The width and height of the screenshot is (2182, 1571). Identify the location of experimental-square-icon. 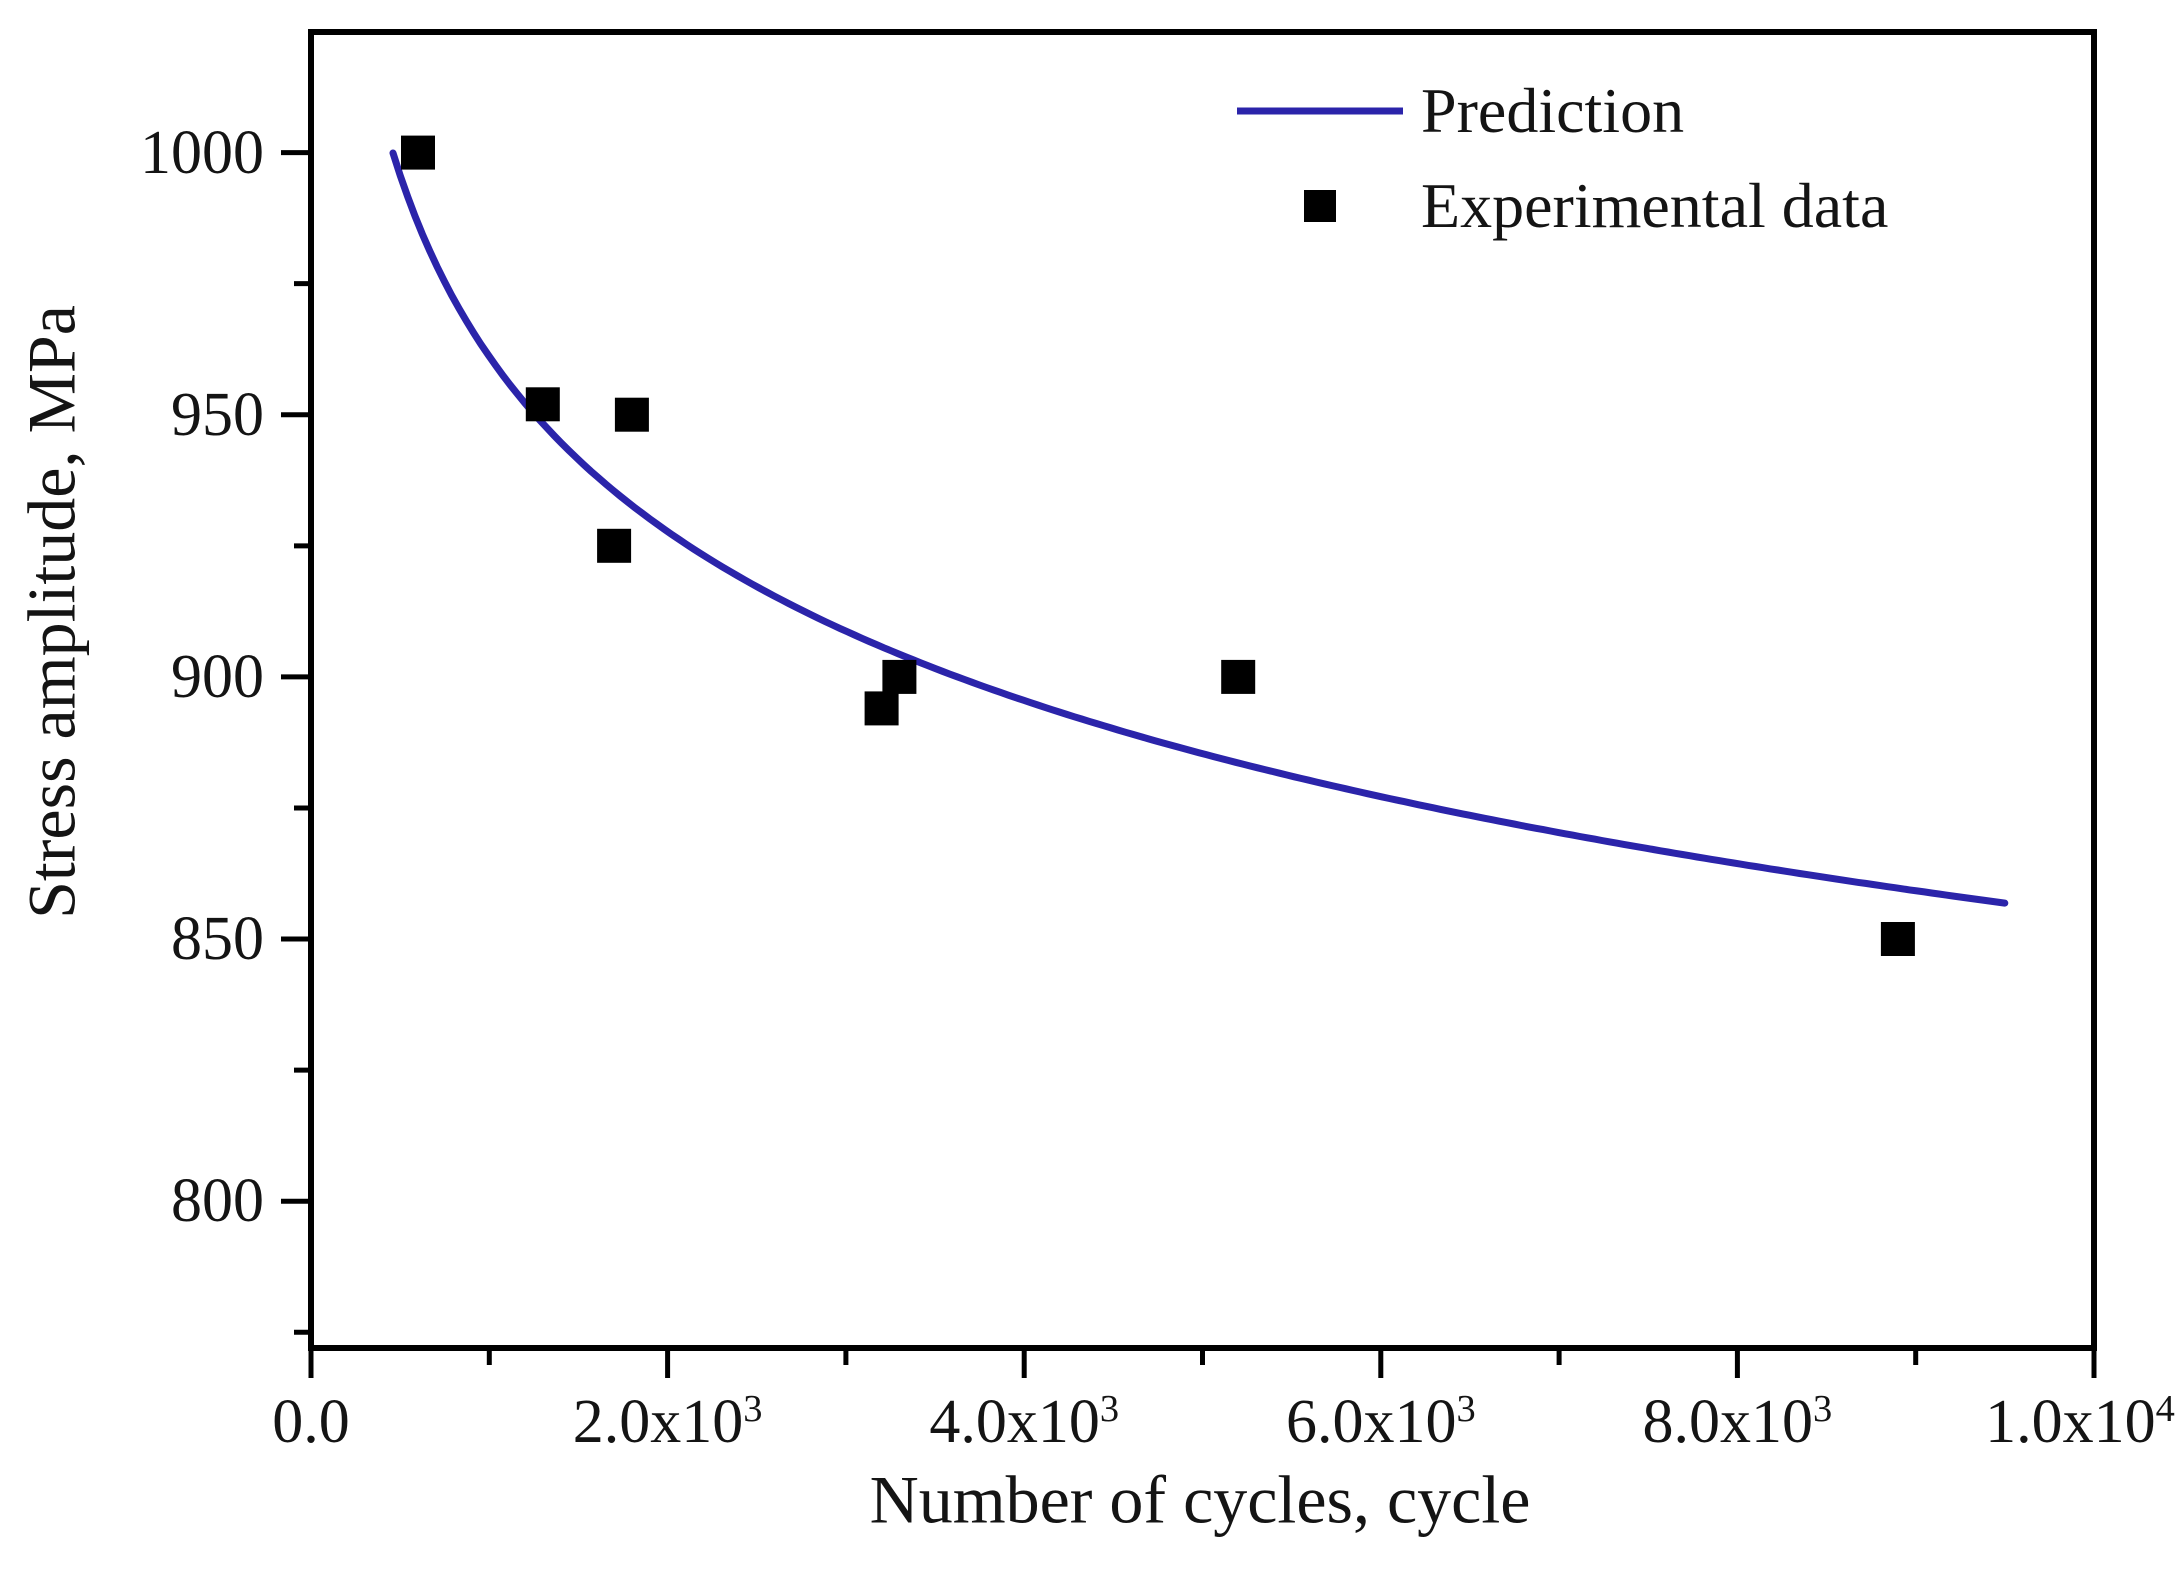
(1320, 205).